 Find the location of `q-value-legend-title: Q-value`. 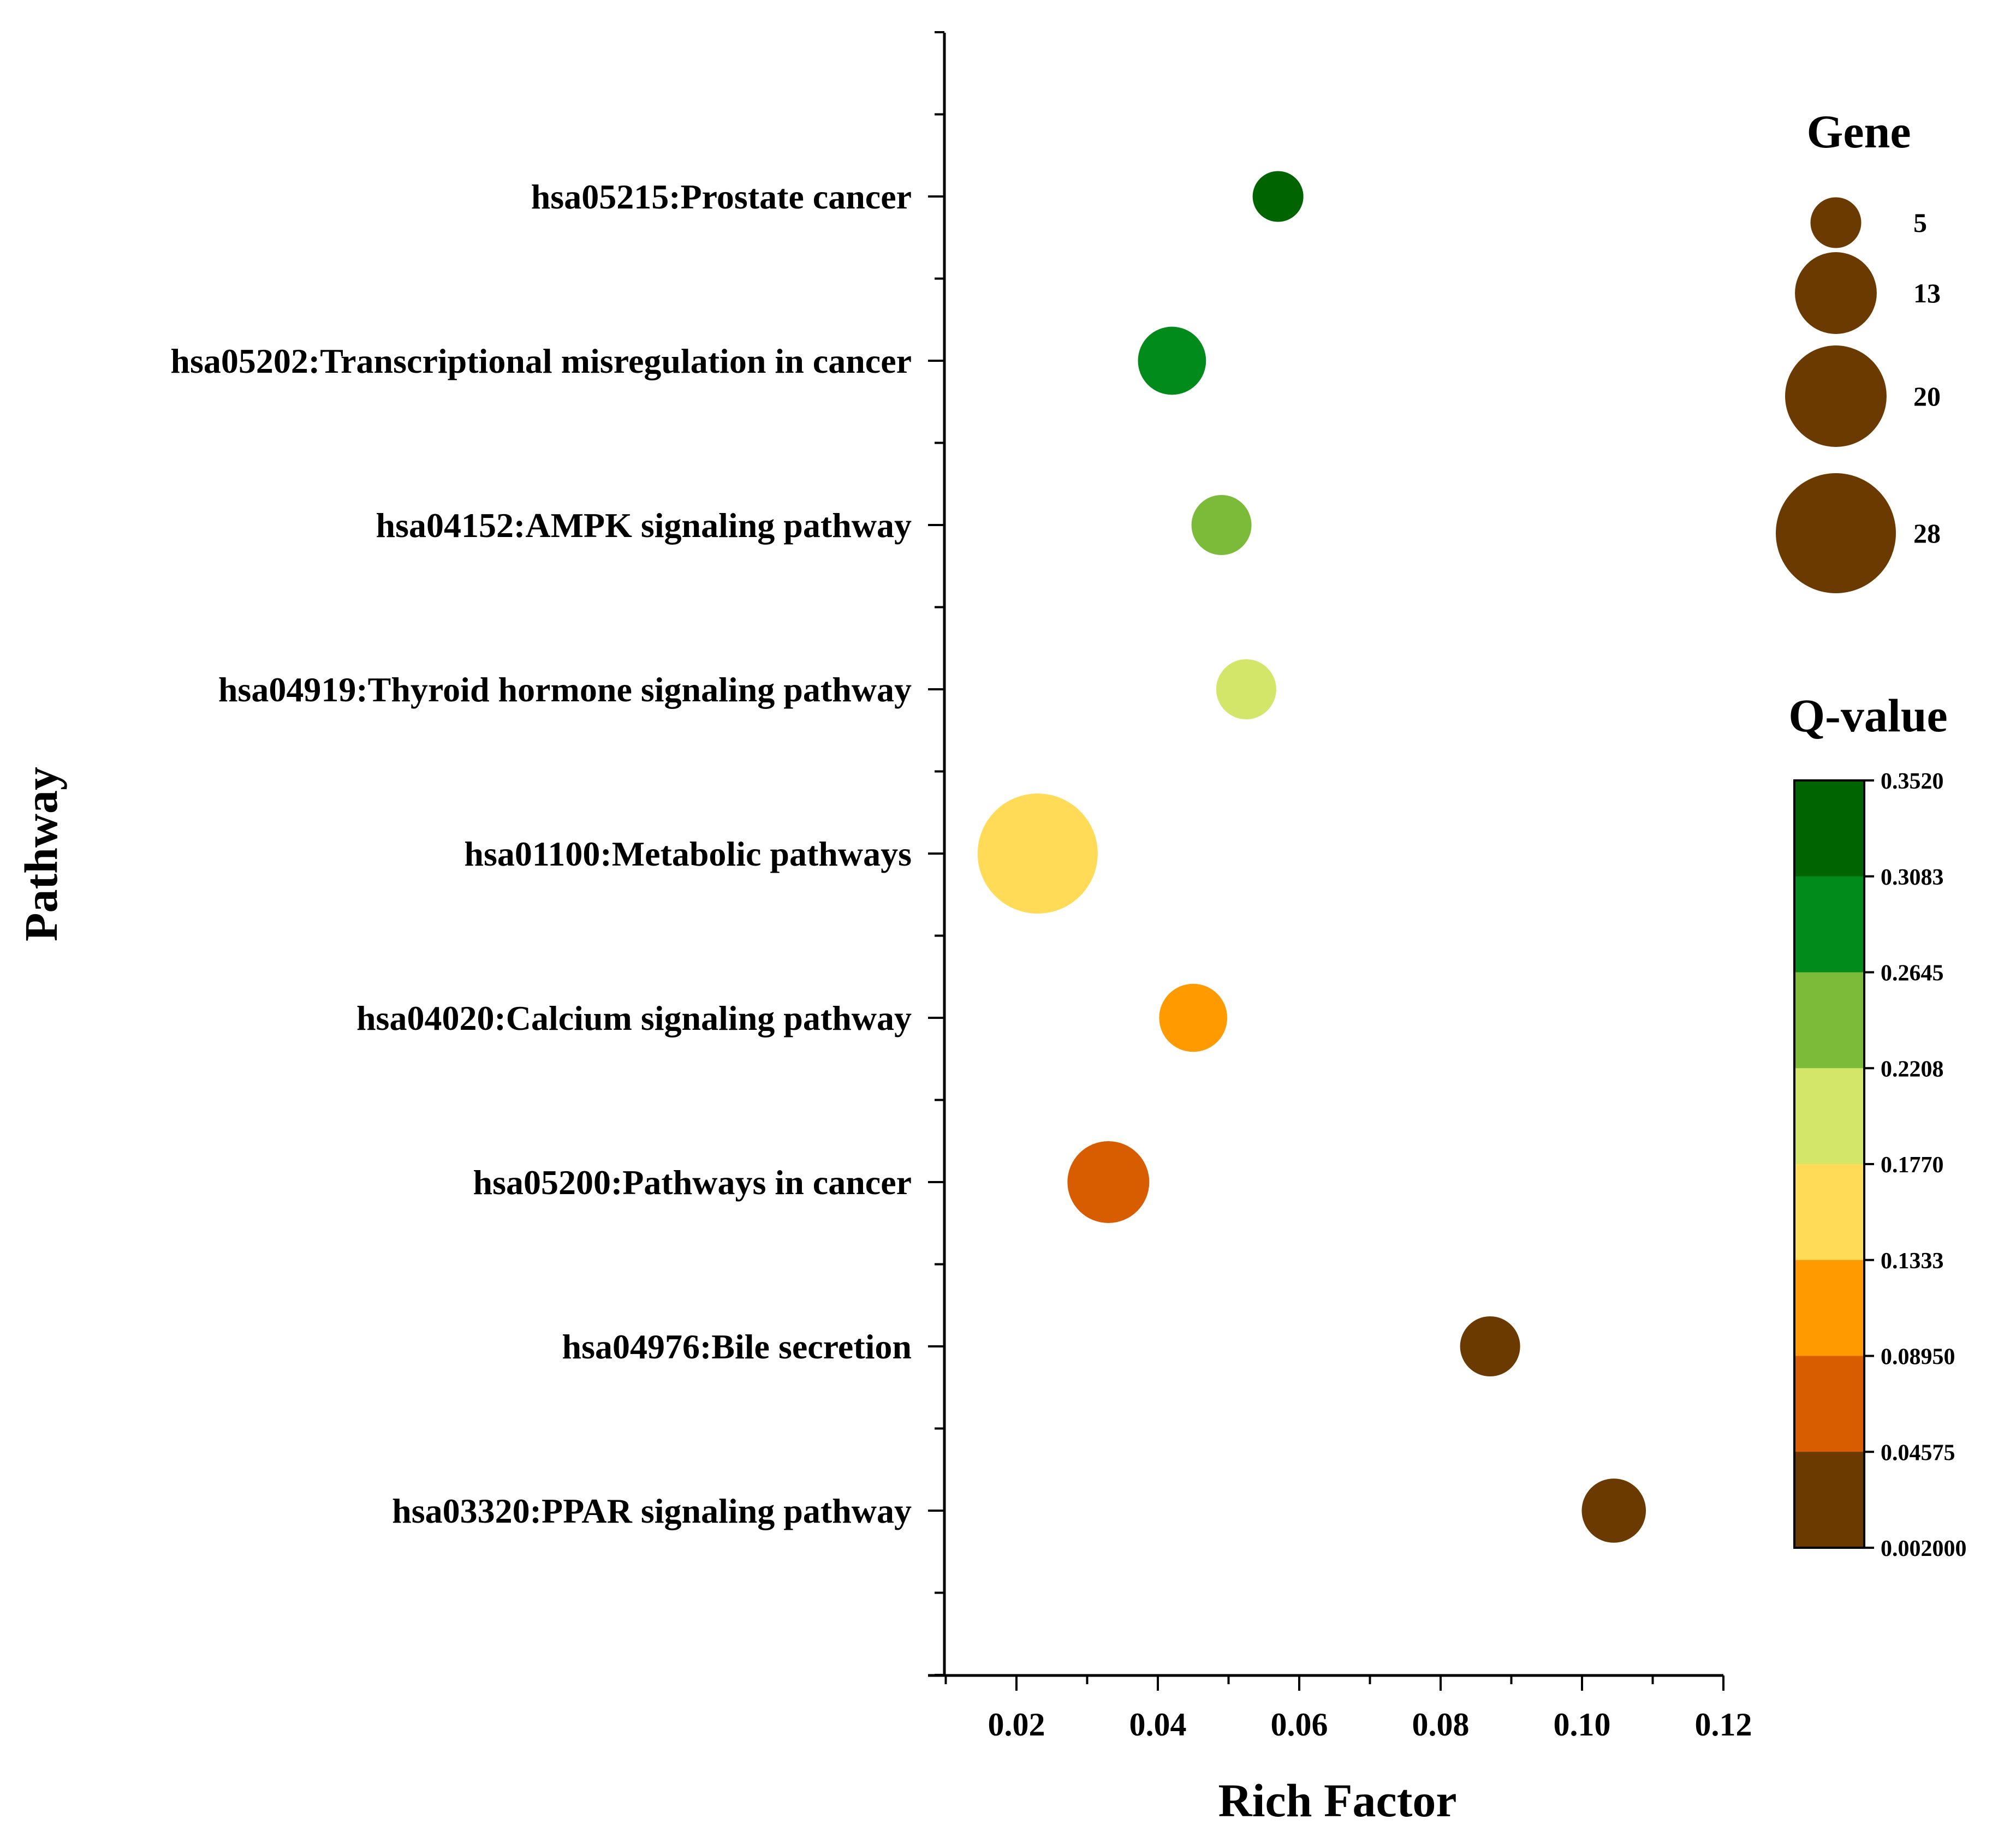

q-value-legend-title: Q-value is located at coordinates (1867, 715).